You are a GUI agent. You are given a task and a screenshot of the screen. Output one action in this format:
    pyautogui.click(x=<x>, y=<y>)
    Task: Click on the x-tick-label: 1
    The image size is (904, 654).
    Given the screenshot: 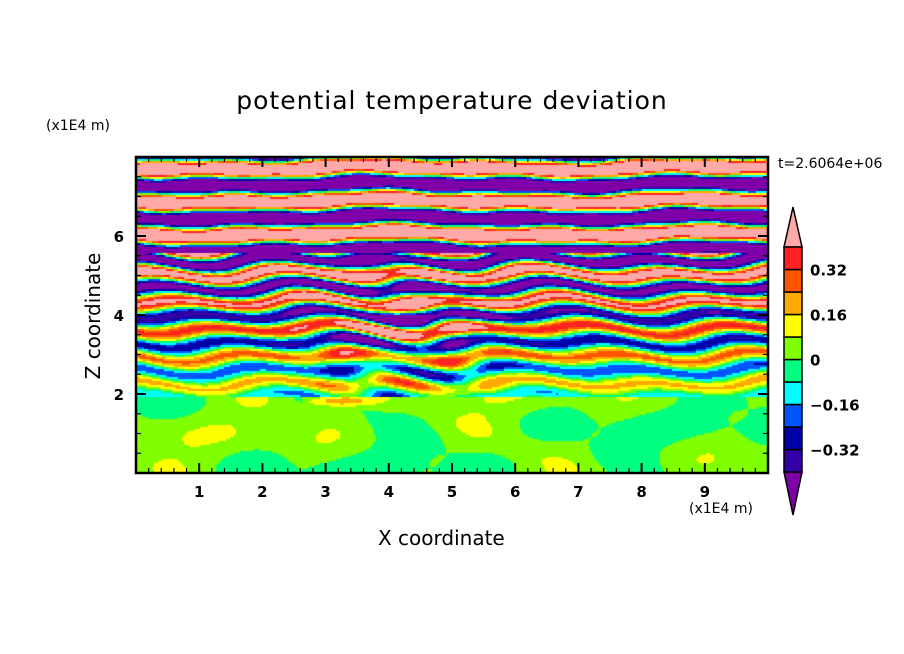 What is the action you would take?
    pyautogui.click(x=199, y=492)
    